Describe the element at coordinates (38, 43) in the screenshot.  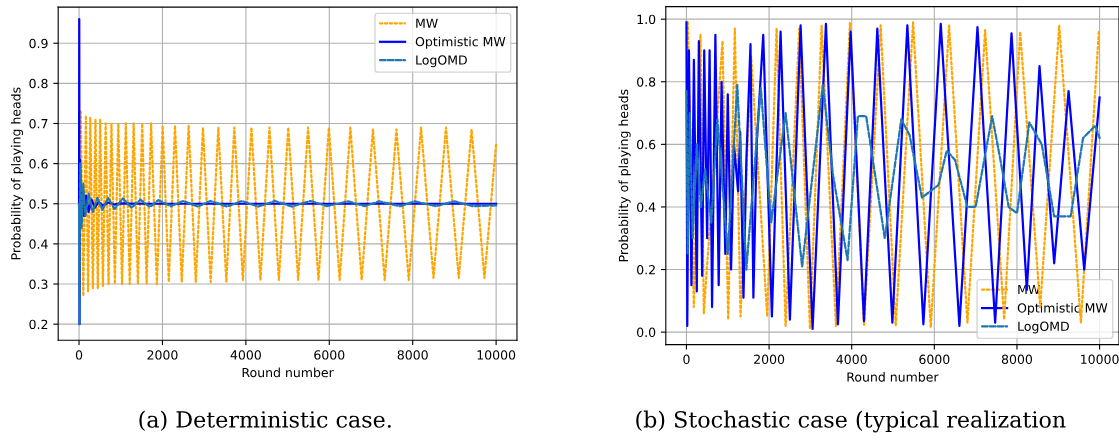
I see `y-tick-label: 0.9` at that location.